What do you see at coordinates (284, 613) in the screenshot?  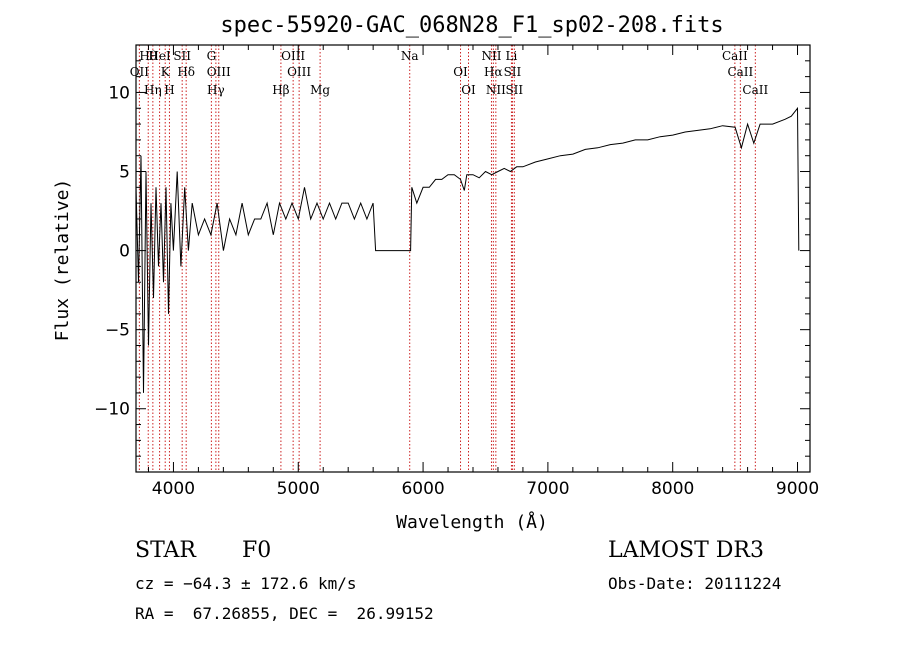 I see `coordinates: RA = 67.26855, DEC = 26.99152` at bounding box center [284, 613].